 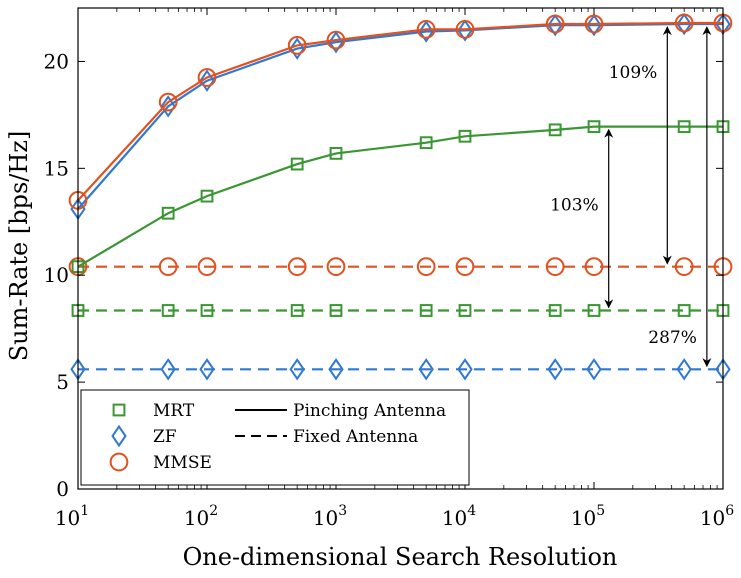 What do you see at coordinates (631, 197) in the screenshot?
I see `annotation-layer: 103% 109% 287%` at bounding box center [631, 197].